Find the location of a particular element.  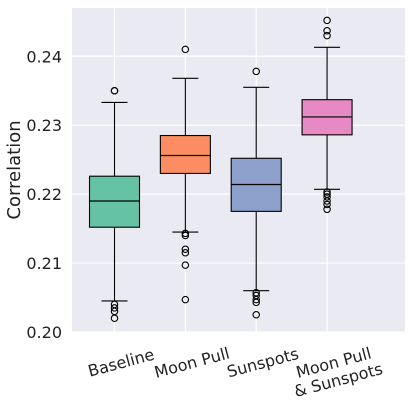

x-tick-label-line: Sunspots is located at coordinates (263, 362).